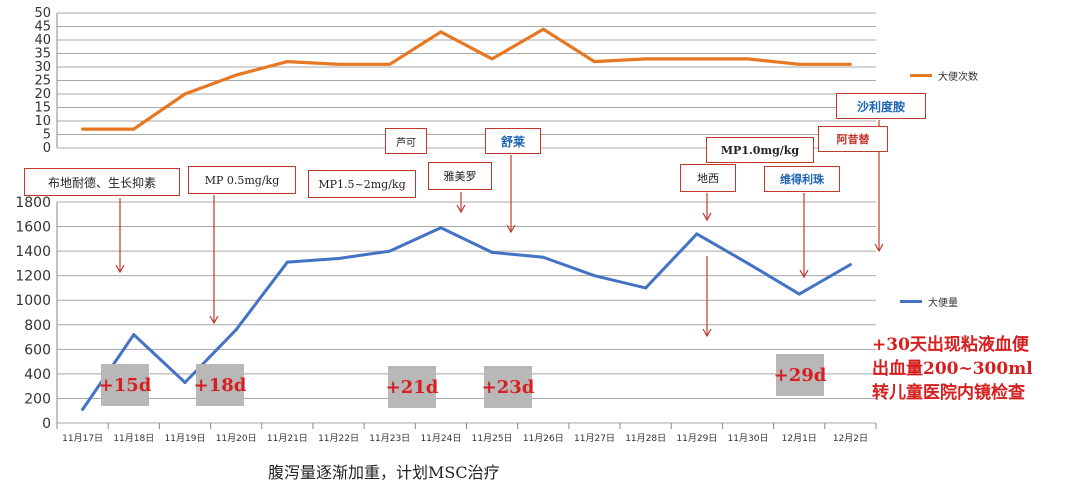 Image resolution: width=1080 pixels, height=487 pixels. I want to click on top-ytick-label-5: 25, so click(42, 81).